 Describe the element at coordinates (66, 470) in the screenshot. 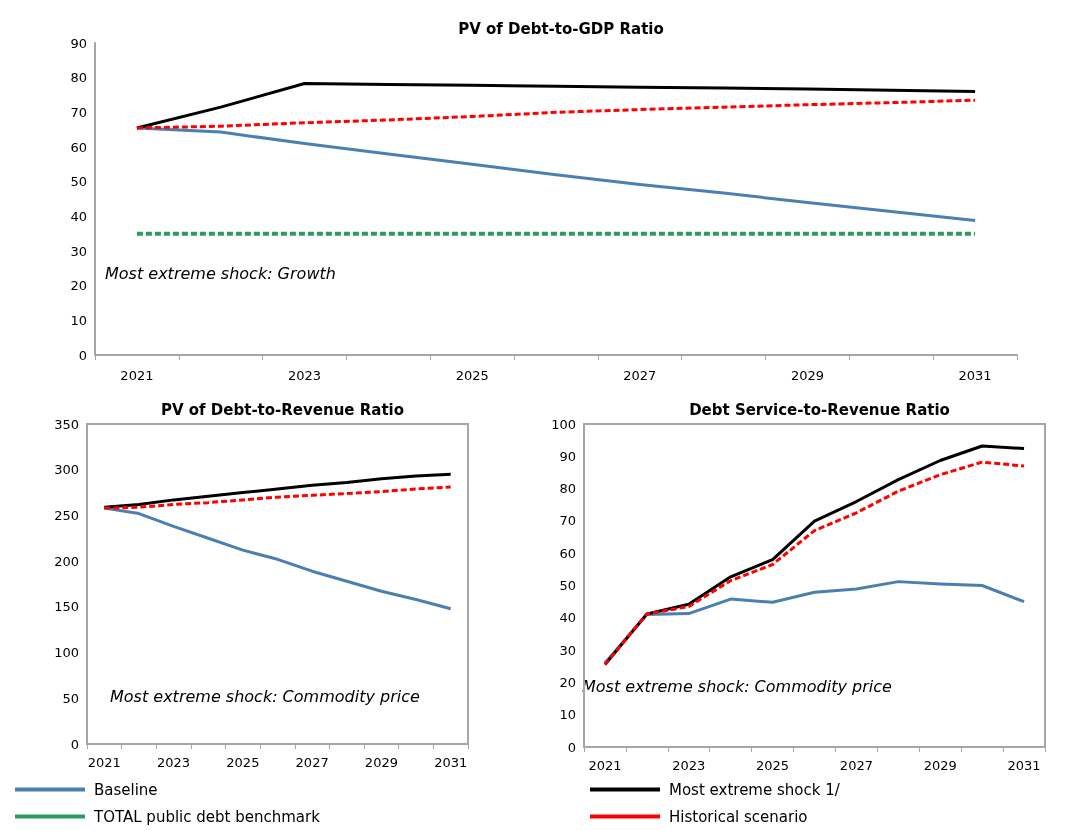

I see `y-tick-label: 300` at that location.